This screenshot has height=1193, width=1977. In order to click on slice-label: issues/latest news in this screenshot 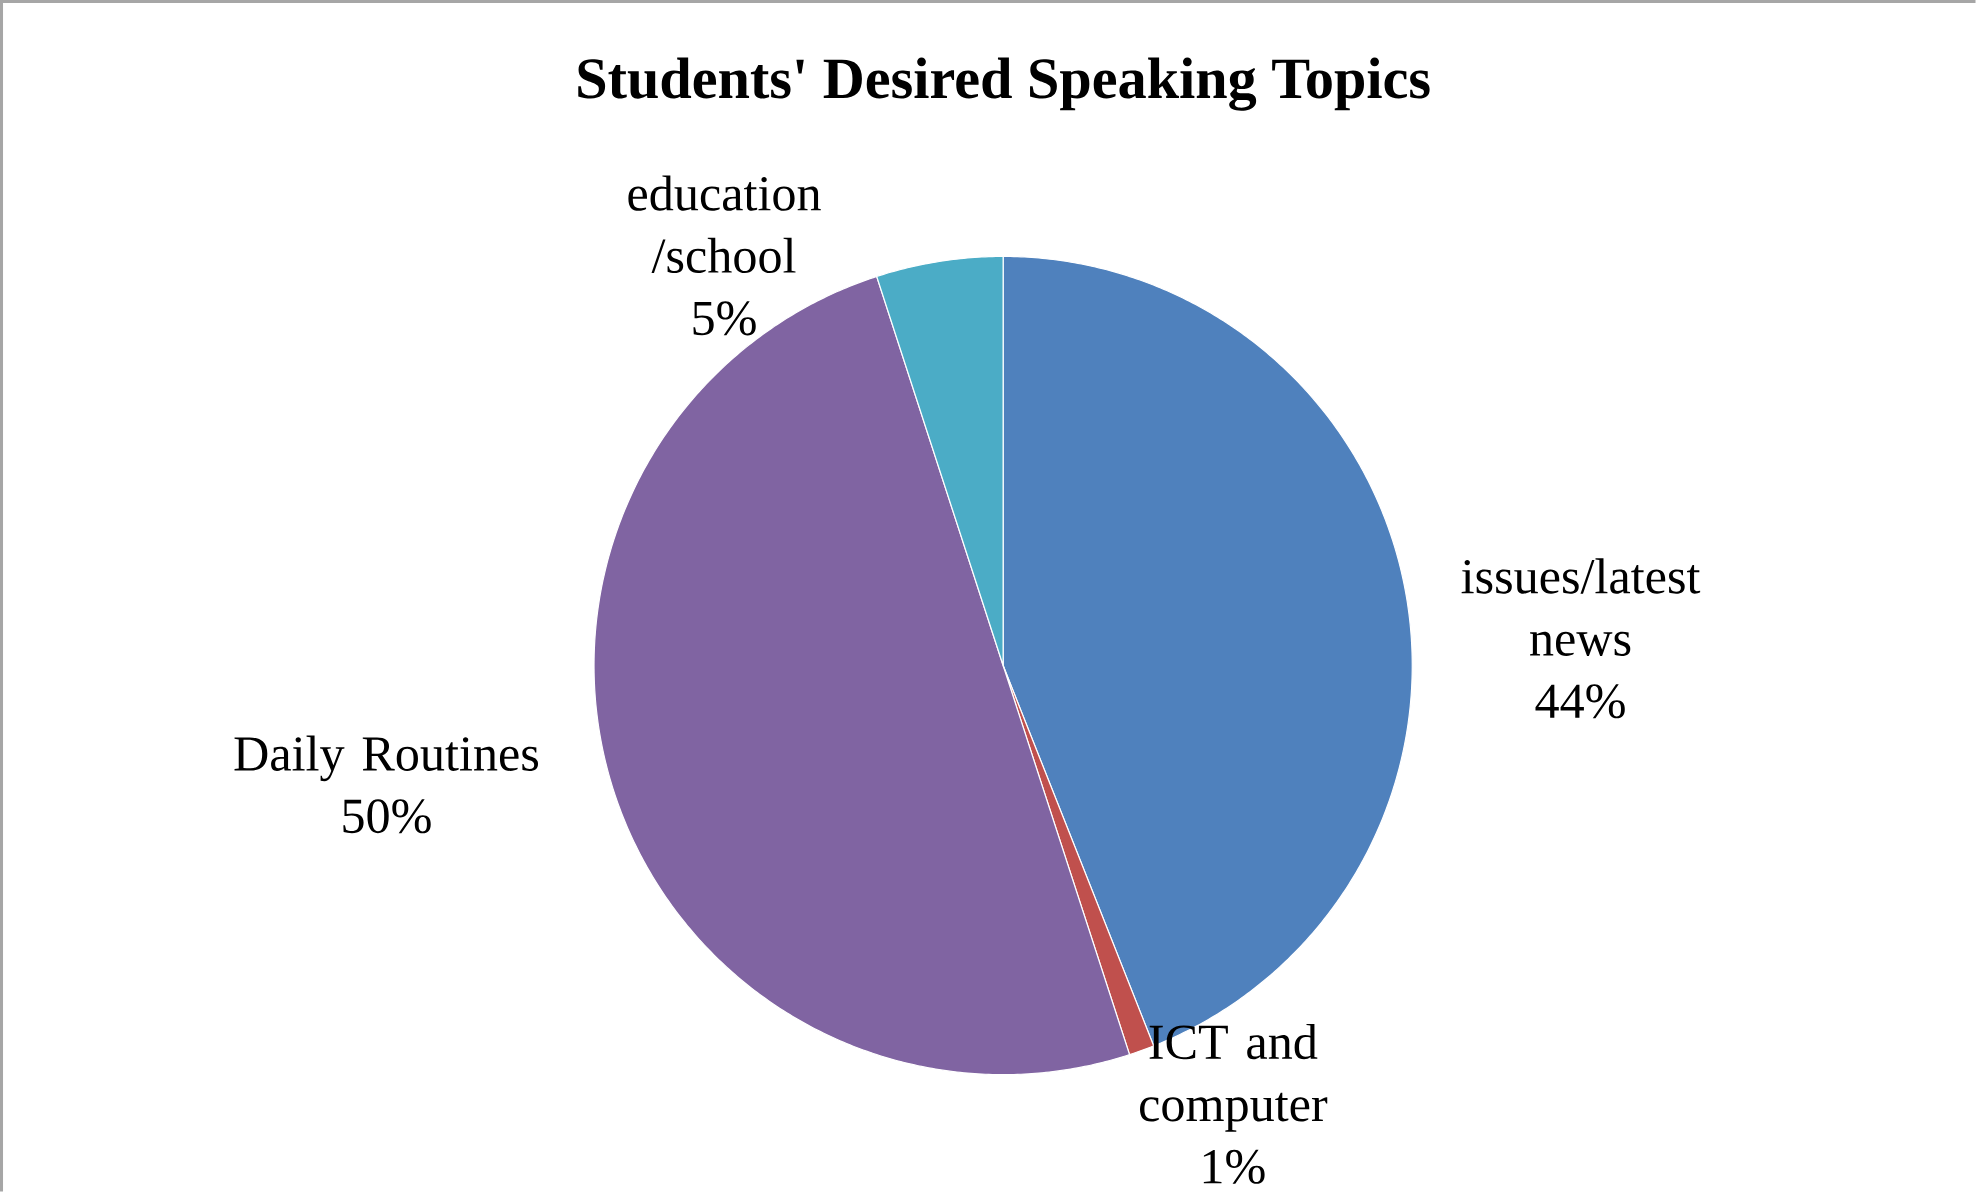, I will do `click(1581, 607)`.